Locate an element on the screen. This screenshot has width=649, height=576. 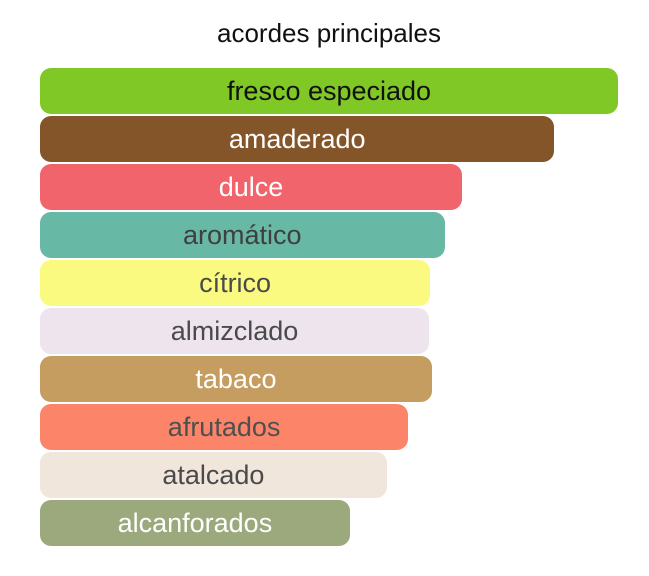
accord-bar: tabaco is located at coordinates (236, 379).